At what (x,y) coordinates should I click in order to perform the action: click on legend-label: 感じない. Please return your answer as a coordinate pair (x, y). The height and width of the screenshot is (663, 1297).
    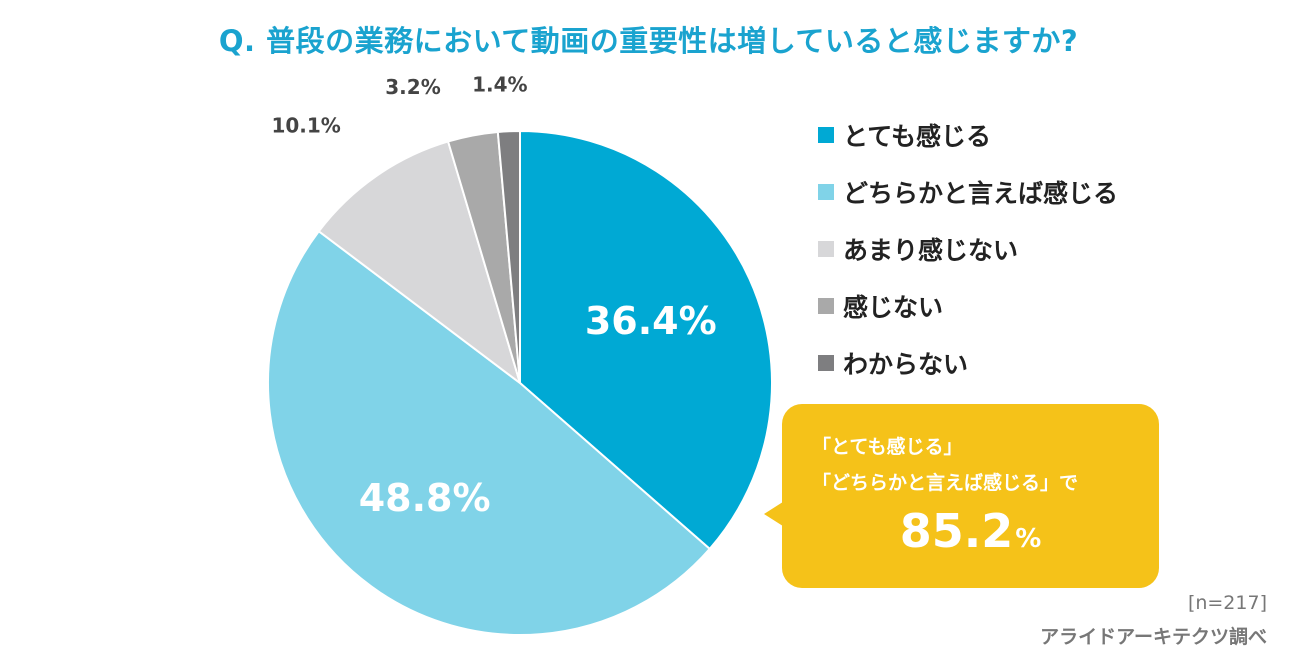
    Looking at the image, I should click on (893, 307).